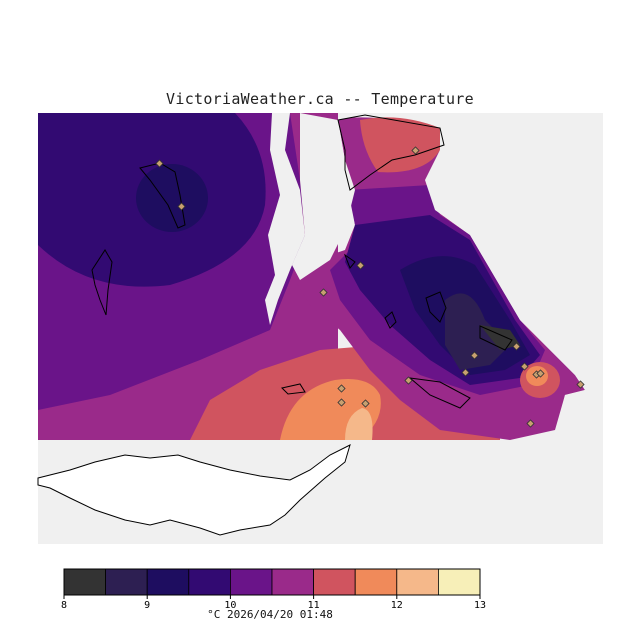 Image resolution: width=640 pixels, height=640 pixels. Describe the element at coordinates (194, 490) in the screenshot. I see `olympic-peninsula-land` at that location.